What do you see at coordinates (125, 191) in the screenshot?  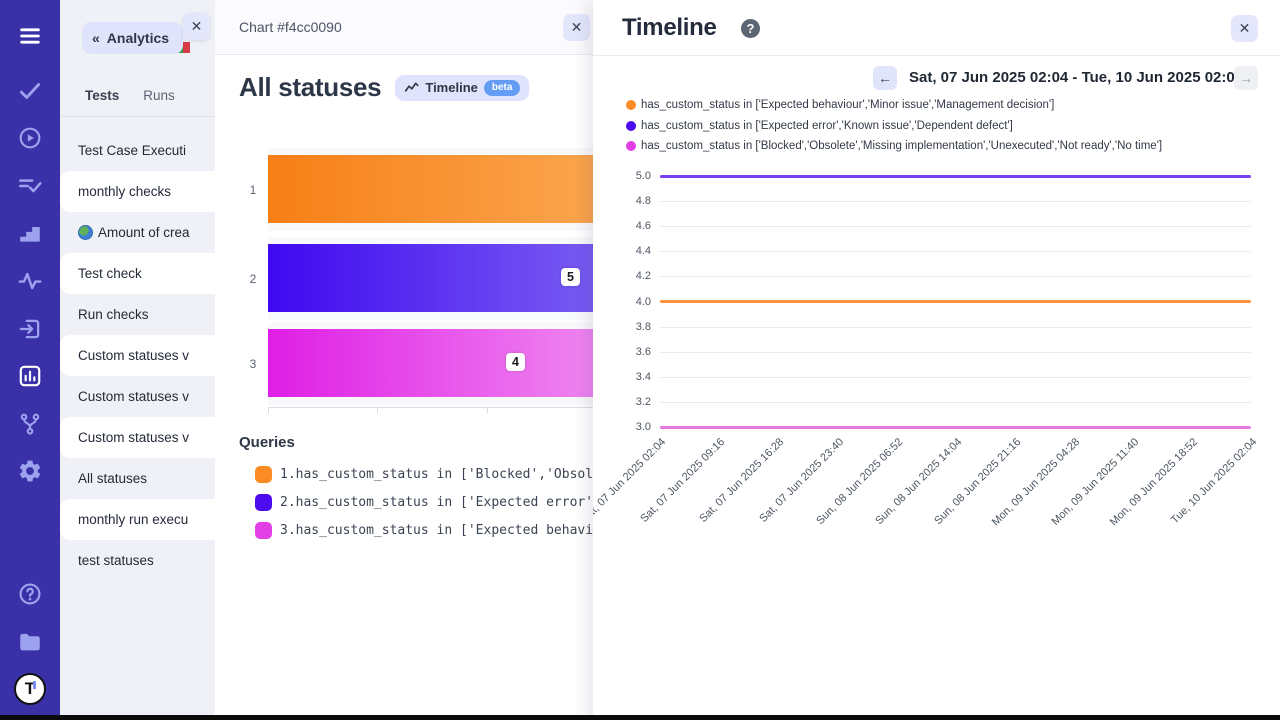 I see `chart-list-item-label: monthly checks` at bounding box center [125, 191].